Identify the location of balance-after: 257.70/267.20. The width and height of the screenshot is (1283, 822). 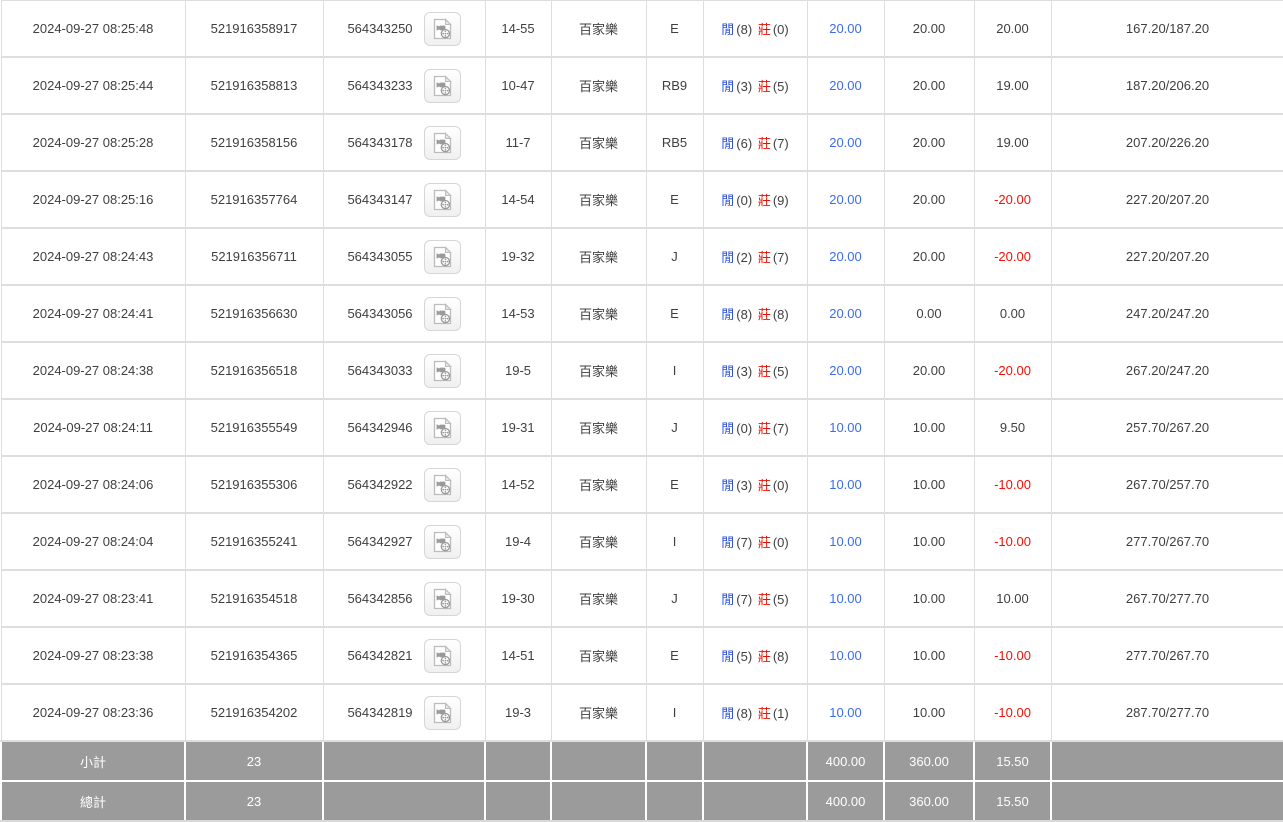
(1166, 427).